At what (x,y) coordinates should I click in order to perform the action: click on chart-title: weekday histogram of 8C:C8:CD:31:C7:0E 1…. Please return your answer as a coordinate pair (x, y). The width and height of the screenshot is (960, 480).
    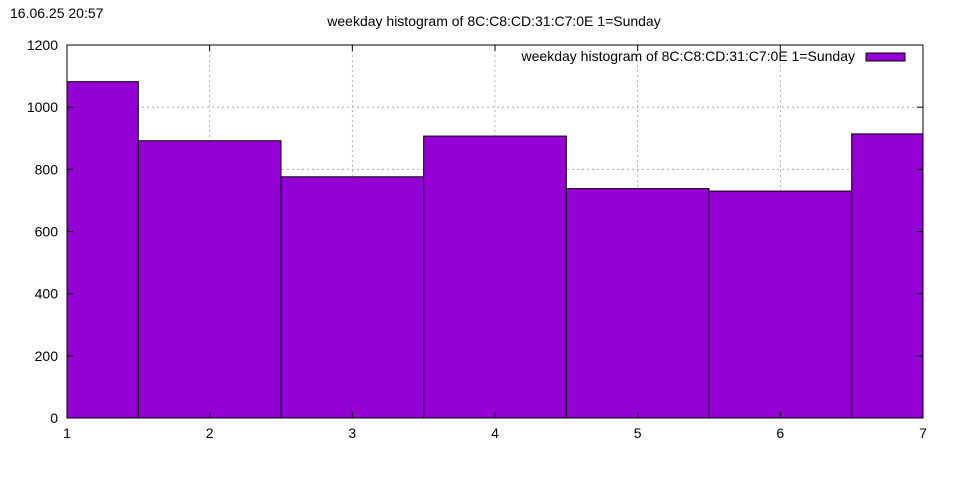
    Looking at the image, I should click on (493, 21).